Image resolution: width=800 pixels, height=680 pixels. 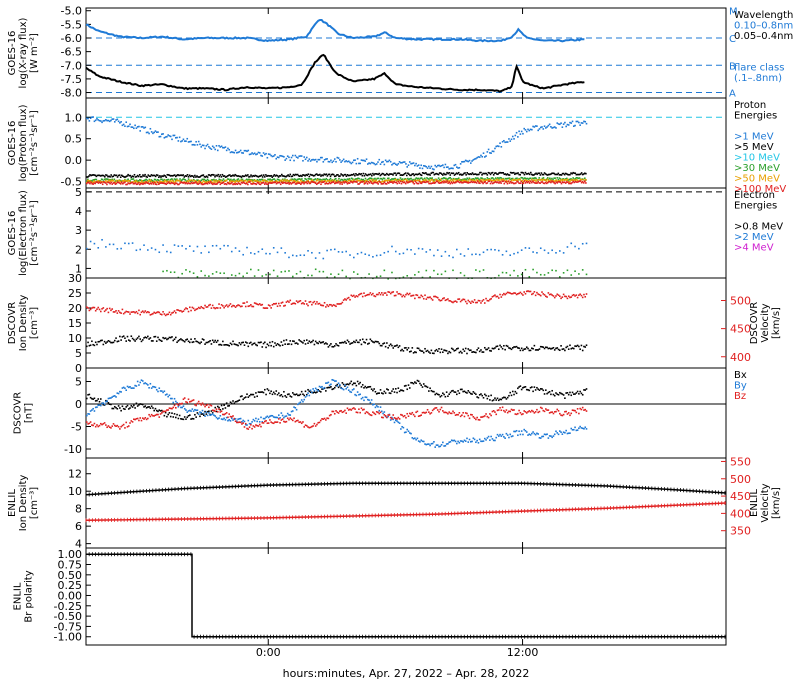 I want to click on y-tick-label: -6.5, so click(x=71, y=52).